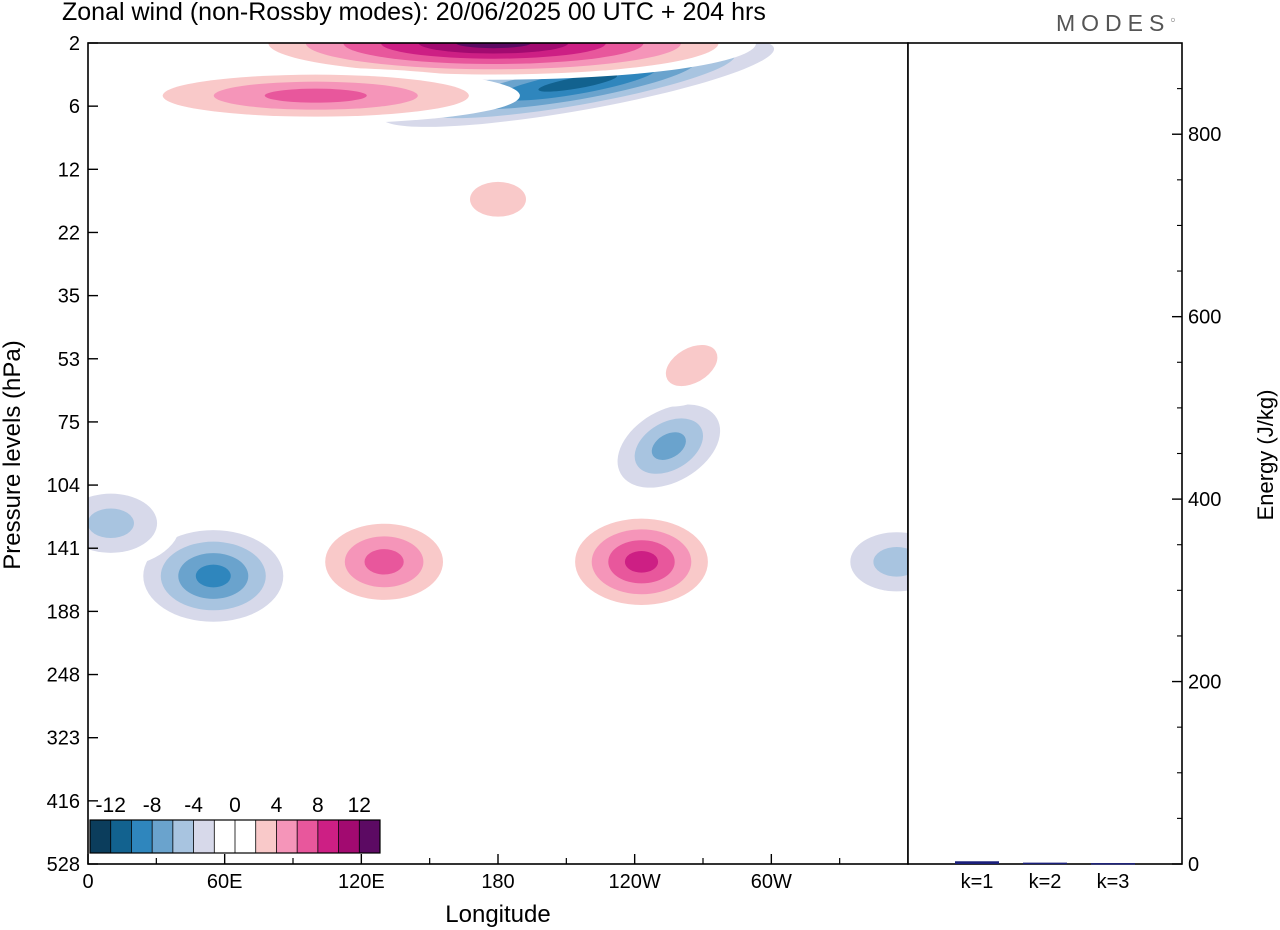  What do you see at coordinates (63, 676) in the screenshot?
I see `y-tick-label: 248` at bounding box center [63, 676].